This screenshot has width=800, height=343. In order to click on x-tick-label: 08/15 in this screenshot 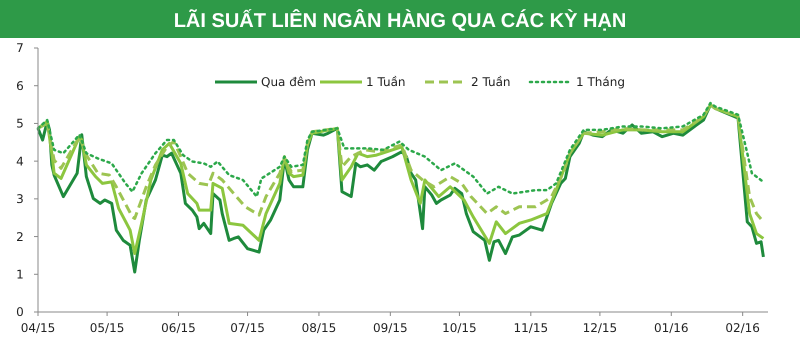, I will do `click(319, 328)`.